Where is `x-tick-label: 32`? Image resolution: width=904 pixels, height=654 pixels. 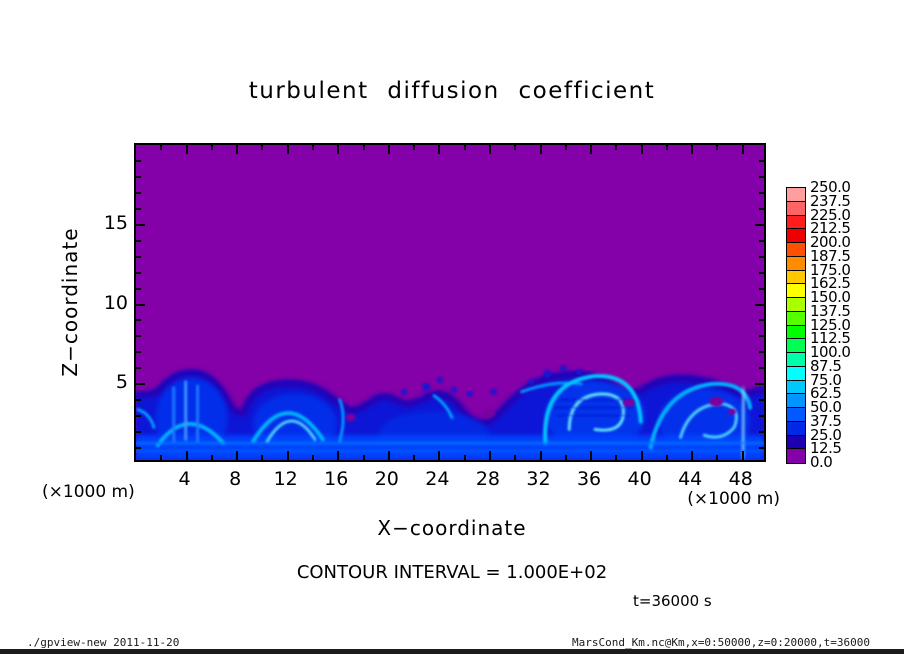
x-tick-label: 32 is located at coordinates (538, 479).